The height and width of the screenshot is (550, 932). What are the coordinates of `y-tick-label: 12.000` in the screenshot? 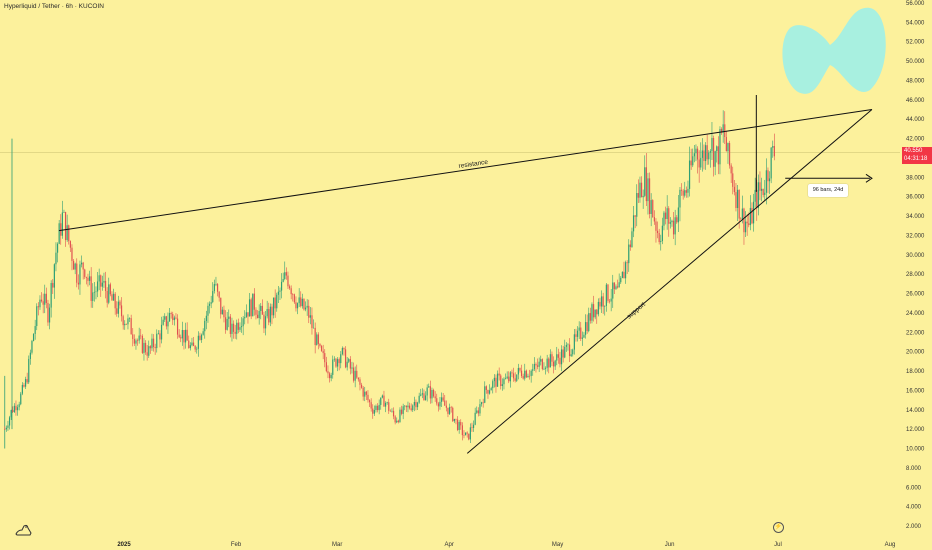 It's located at (915, 430).